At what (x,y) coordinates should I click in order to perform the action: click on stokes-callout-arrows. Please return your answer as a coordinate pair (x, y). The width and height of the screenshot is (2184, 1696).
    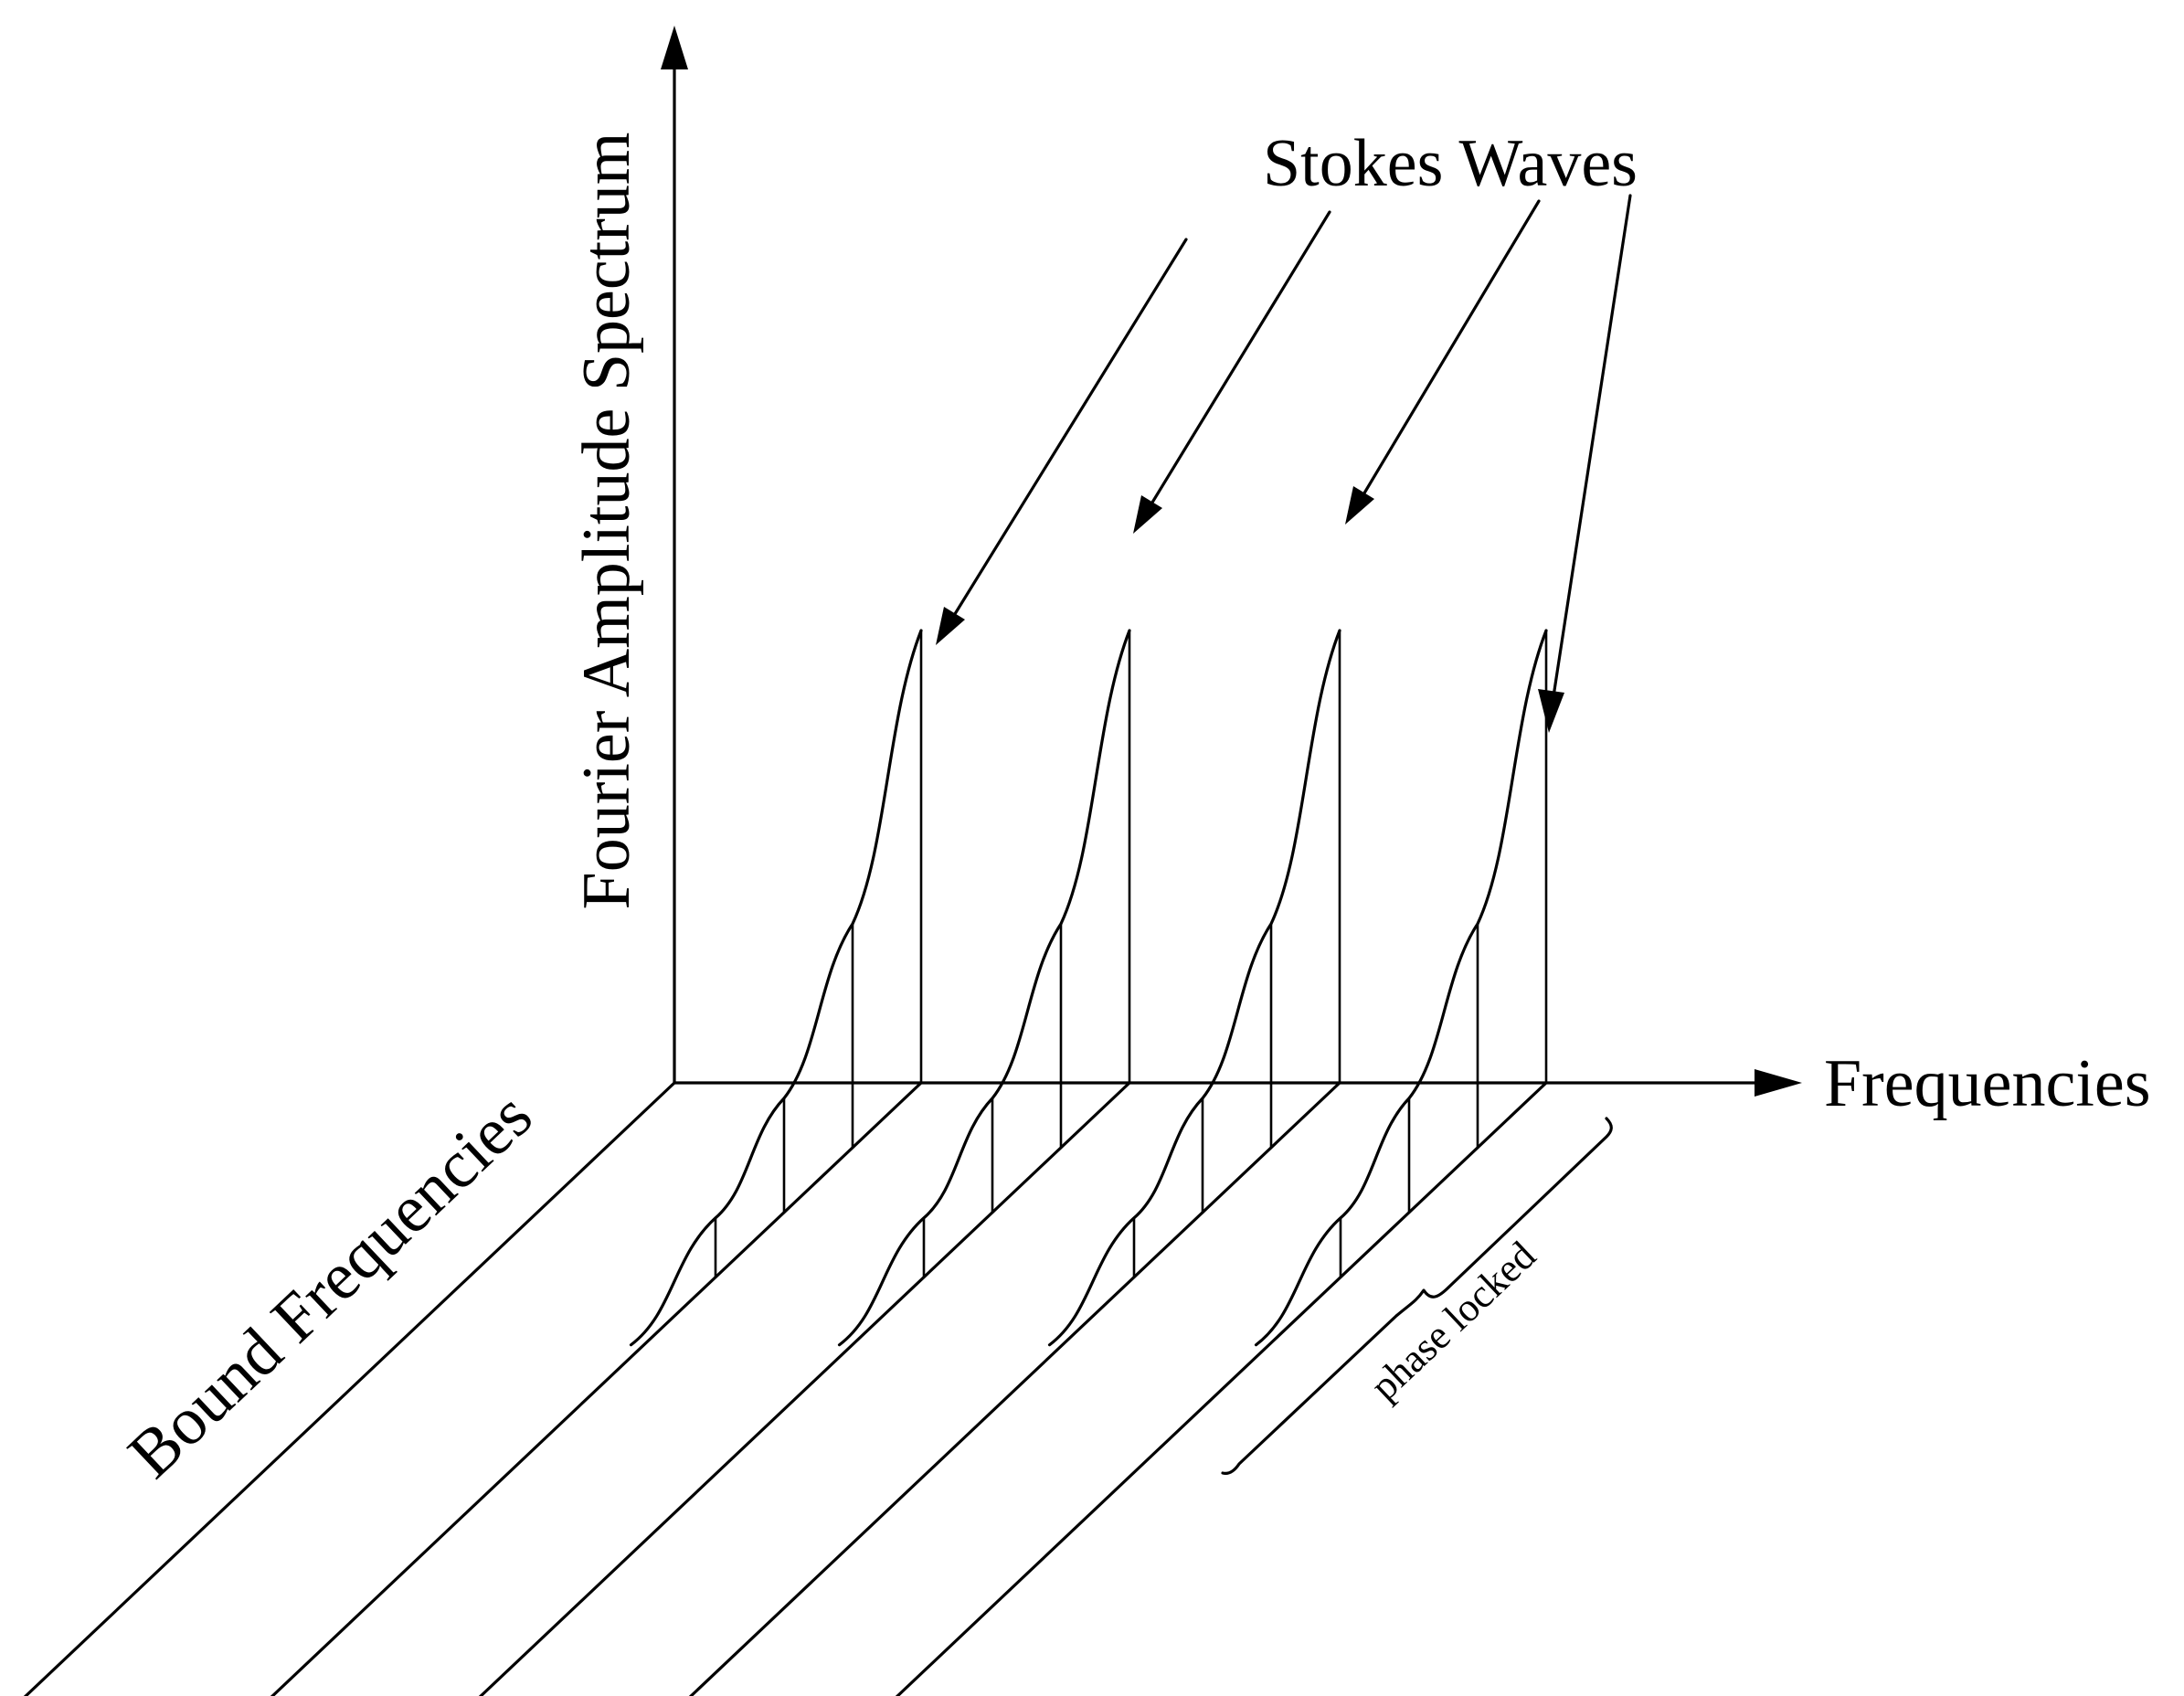
    Looking at the image, I should click on (1284, 463).